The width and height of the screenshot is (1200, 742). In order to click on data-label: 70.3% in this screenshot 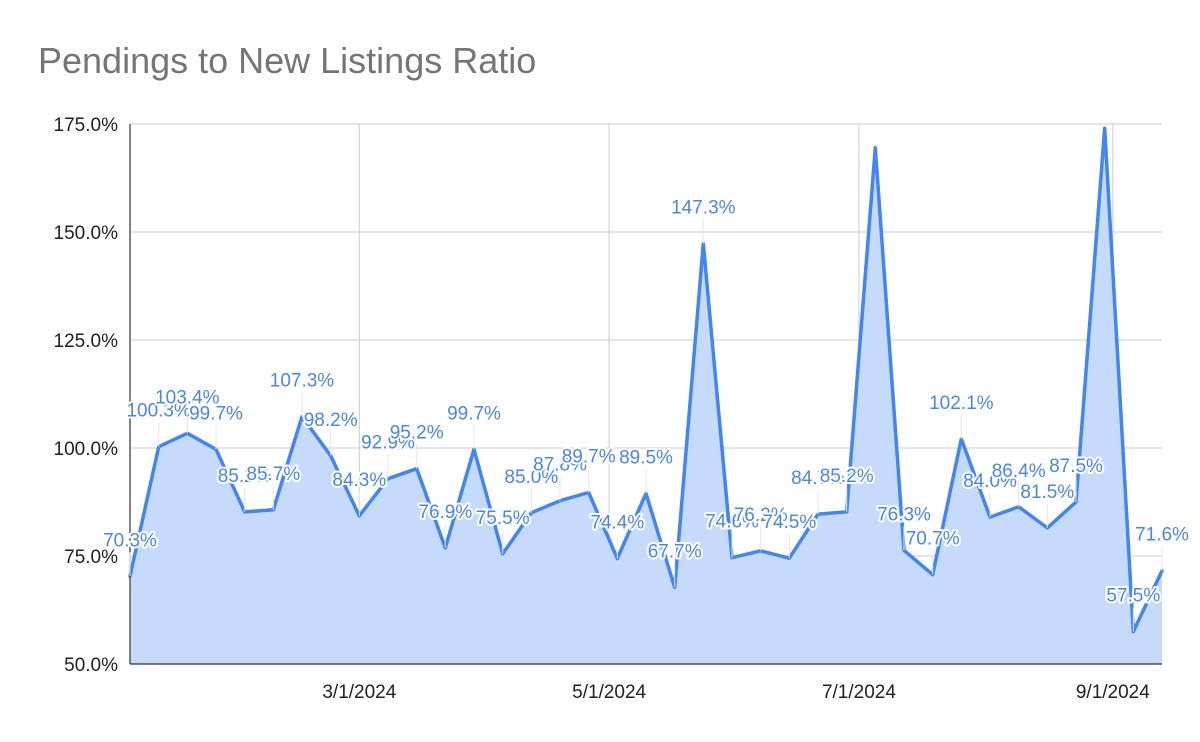, I will do `click(130, 540)`.